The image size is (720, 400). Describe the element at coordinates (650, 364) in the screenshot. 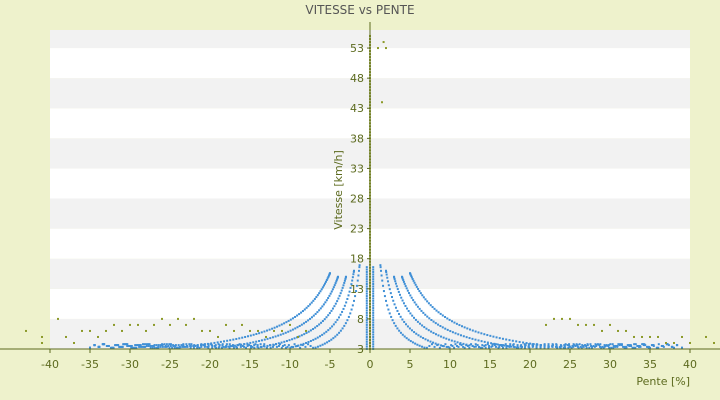

I see `x-tick-label: 35` at that location.